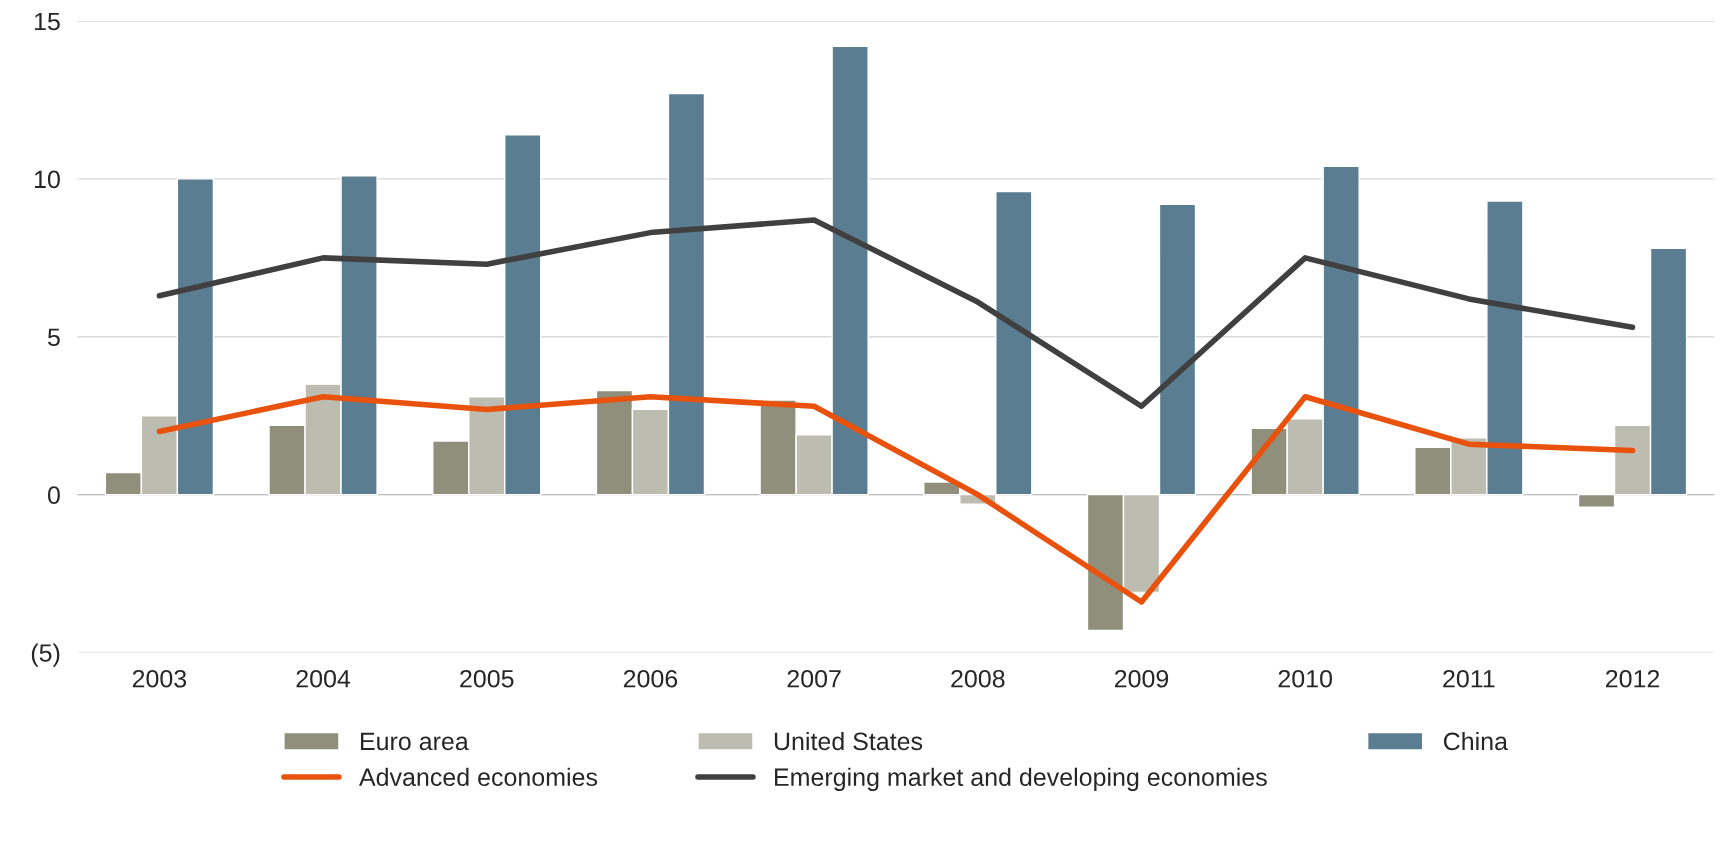  I want to click on x-tick-label: 2009, so click(1141, 678).